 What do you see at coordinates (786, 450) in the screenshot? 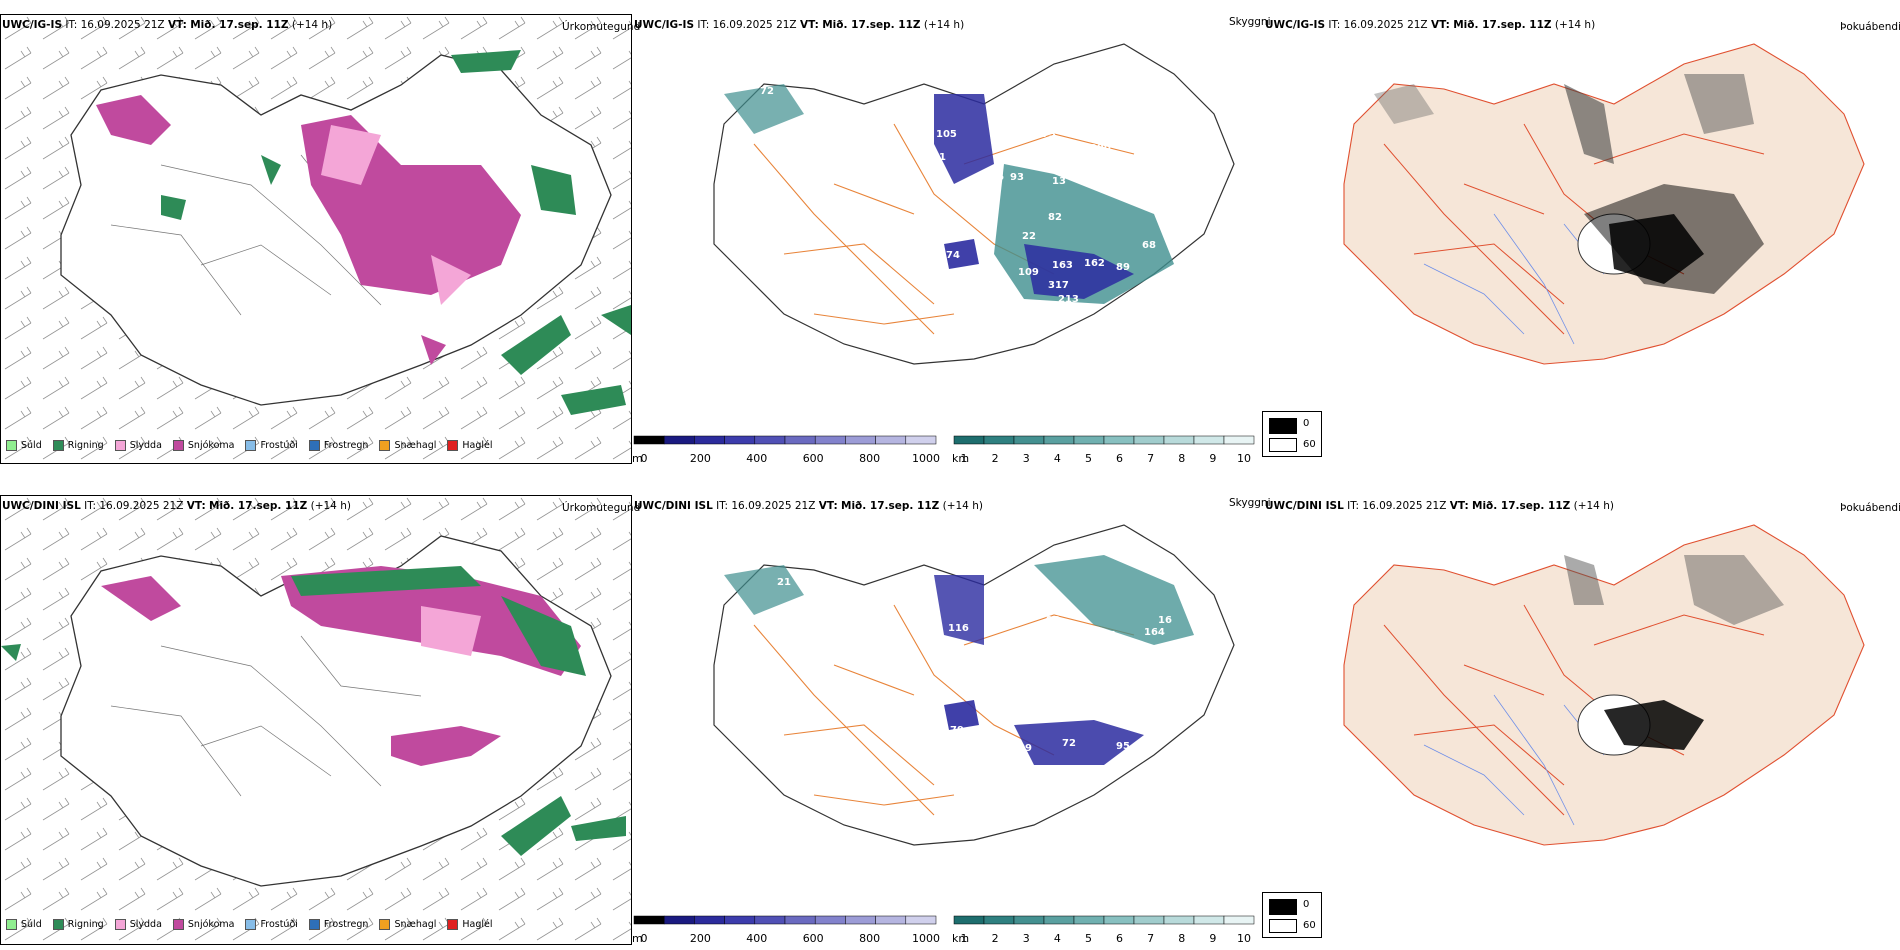
I see `ceiling-colorbar-1: m0 200 400 600 800 1000` at bounding box center [786, 450].